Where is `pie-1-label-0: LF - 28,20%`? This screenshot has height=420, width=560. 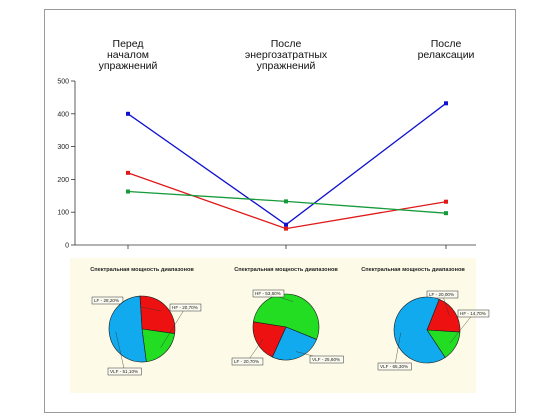 pie-1-label-0: LF - 28,20% is located at coordinates (106, 300).